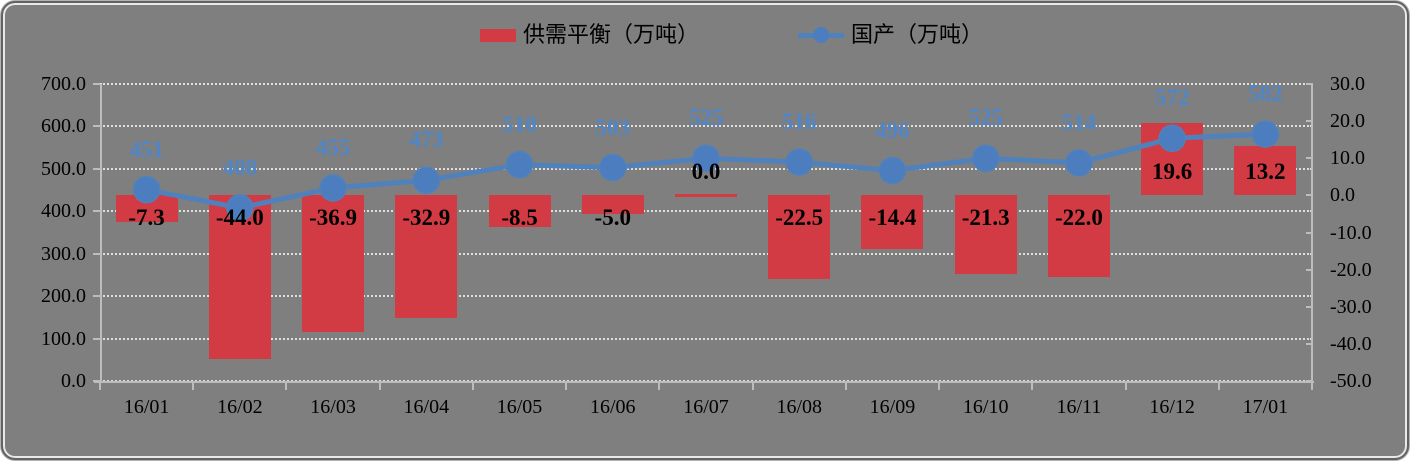  I want to click on right-axis-tick-label: 0.0, so click(1342, 195).